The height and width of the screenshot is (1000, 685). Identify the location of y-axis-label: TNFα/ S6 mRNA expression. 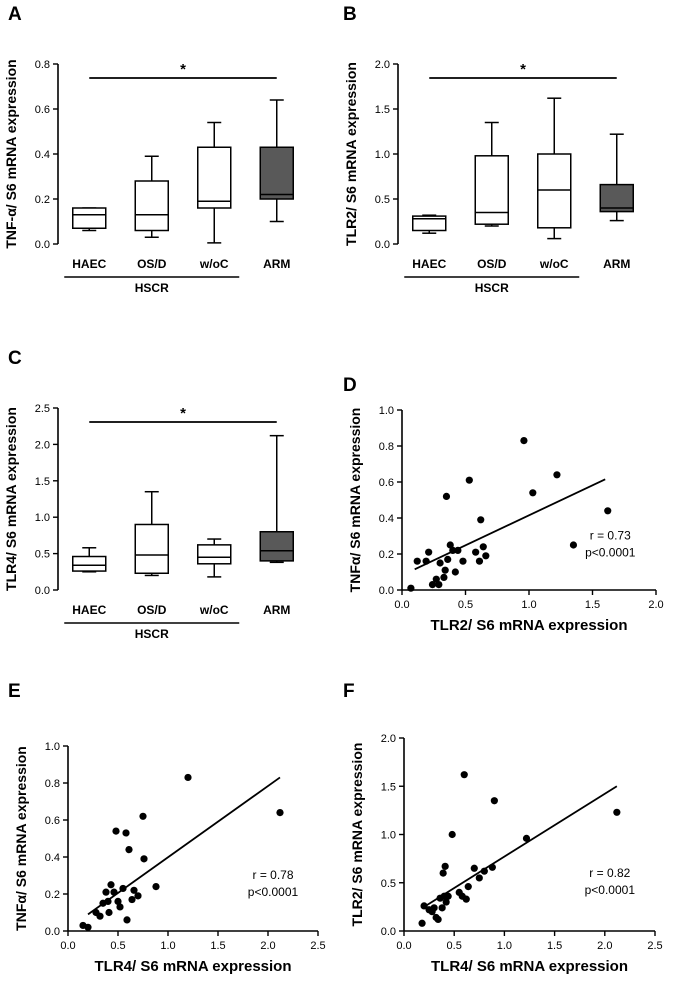
(21, 838).